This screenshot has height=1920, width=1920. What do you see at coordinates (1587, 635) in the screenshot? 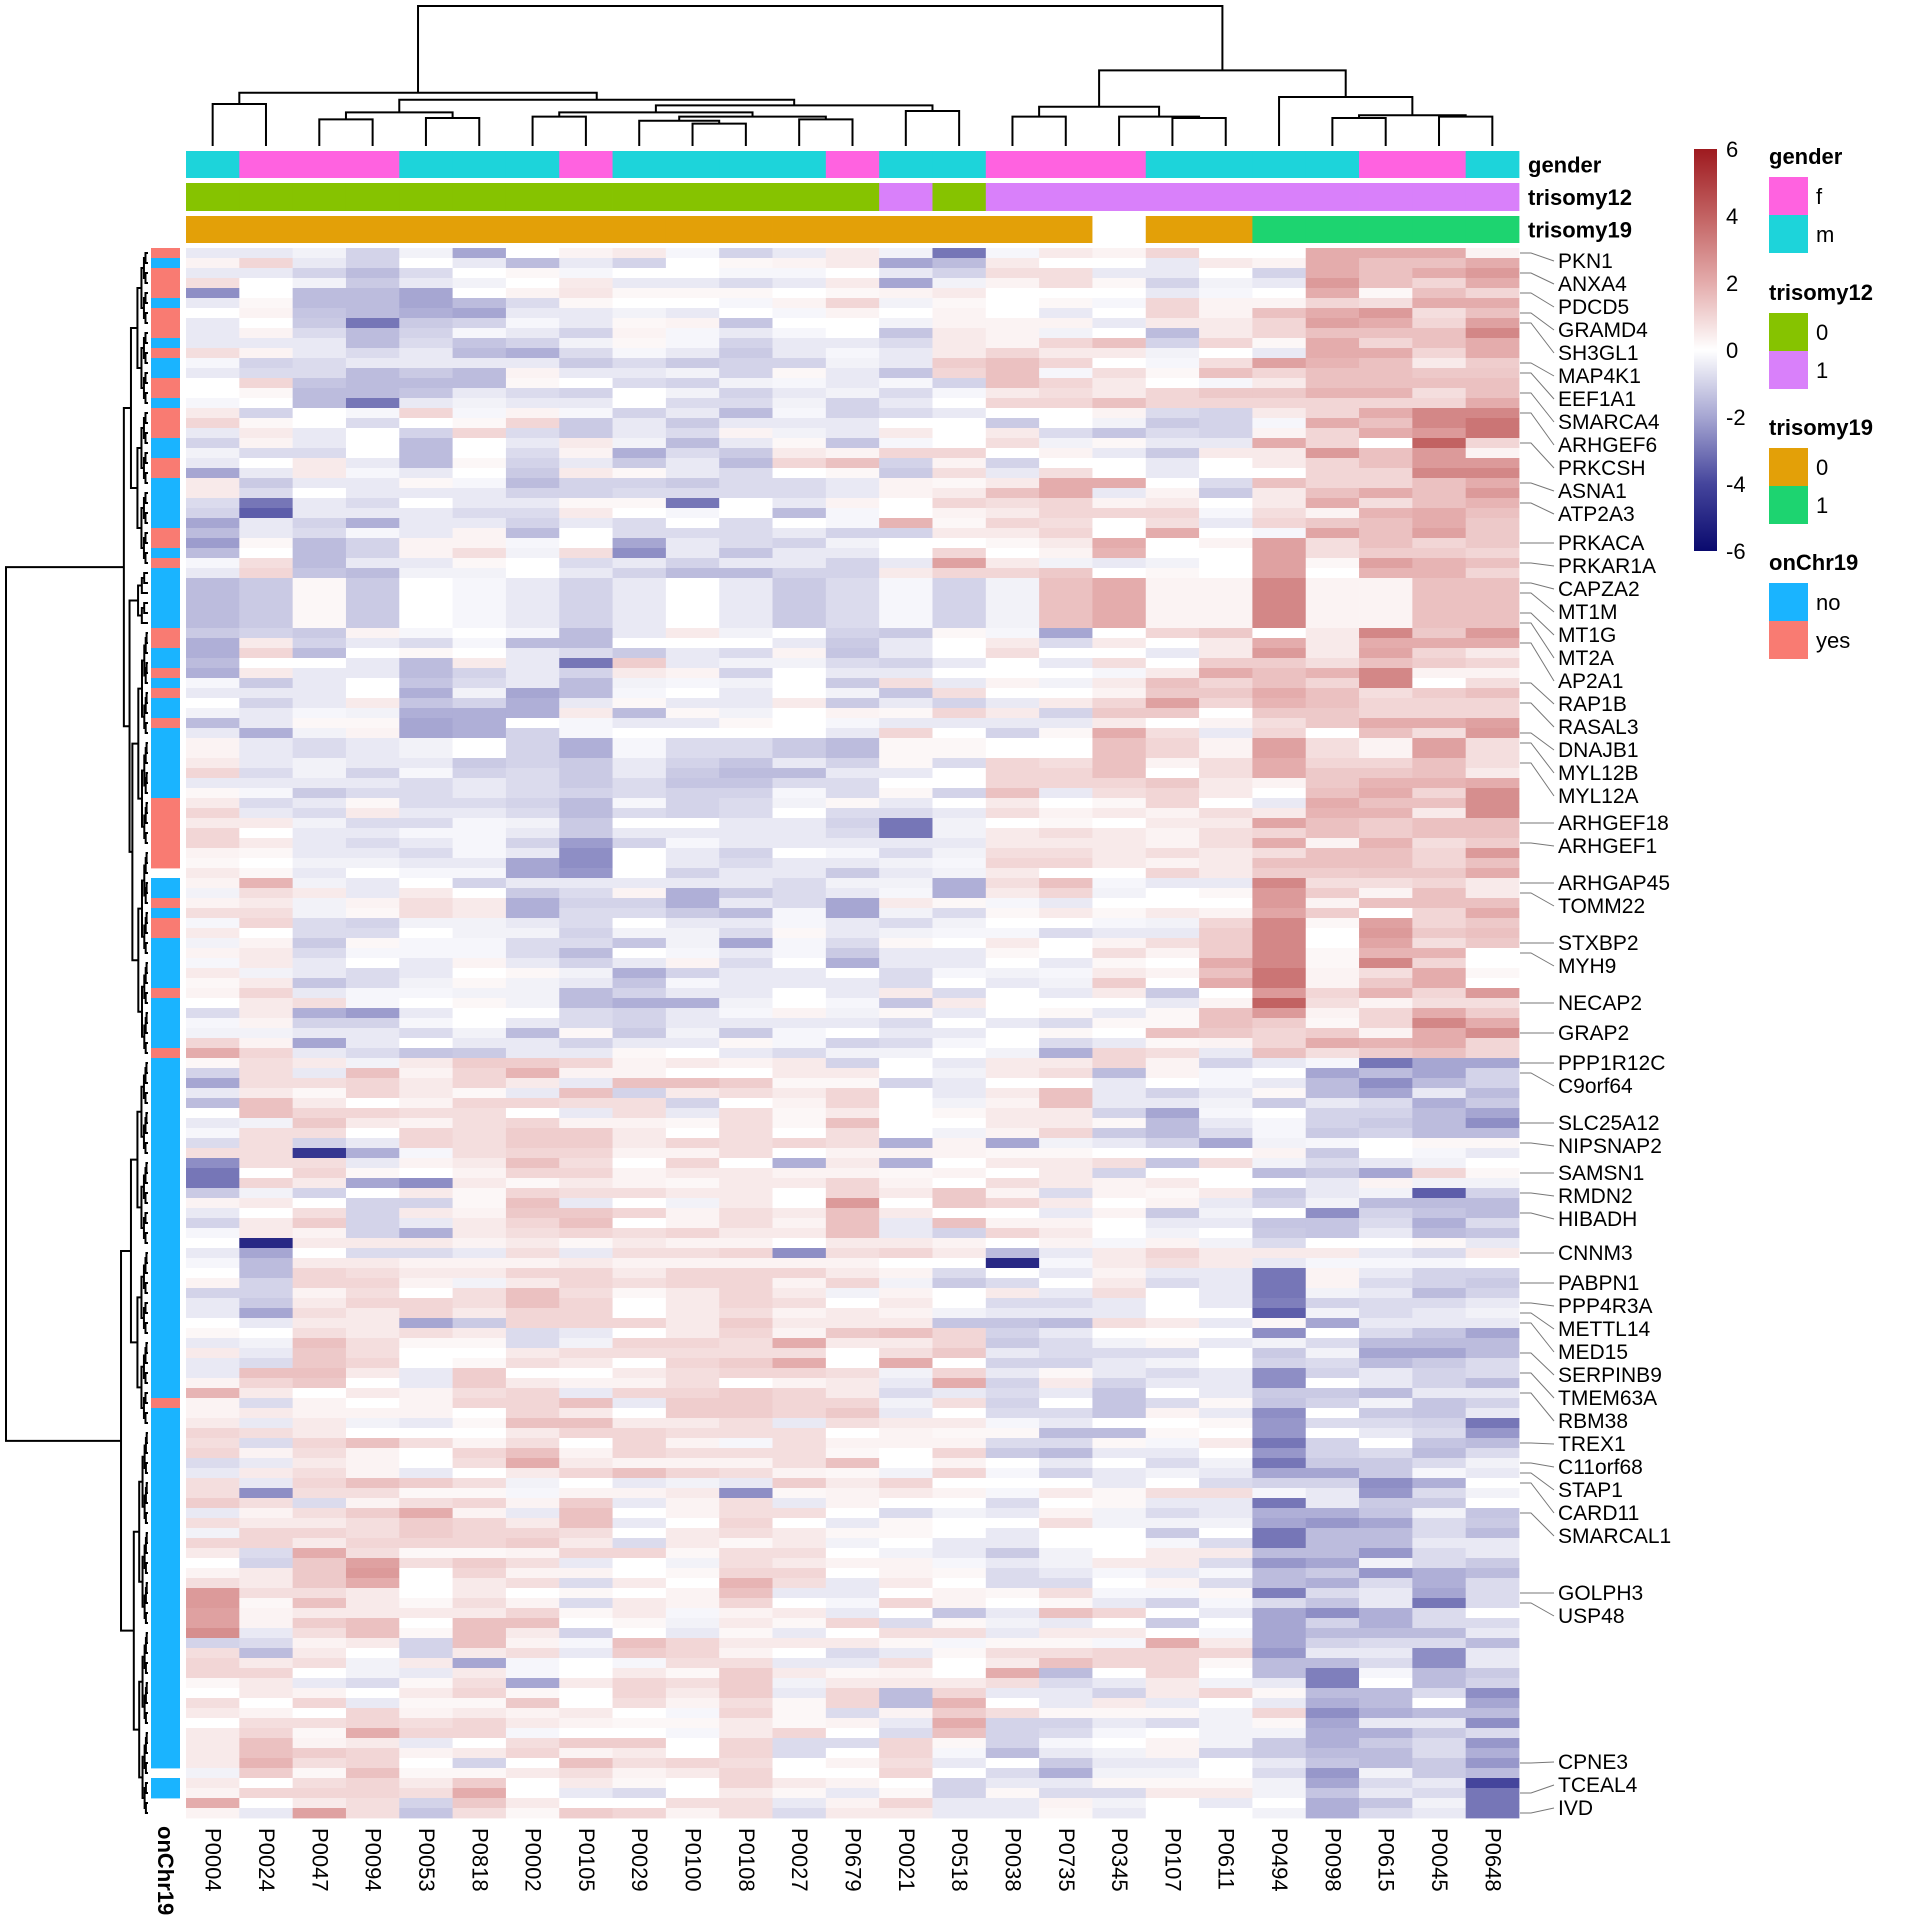
I see `row-label: MT1G` at bounding box center [1587, 635].